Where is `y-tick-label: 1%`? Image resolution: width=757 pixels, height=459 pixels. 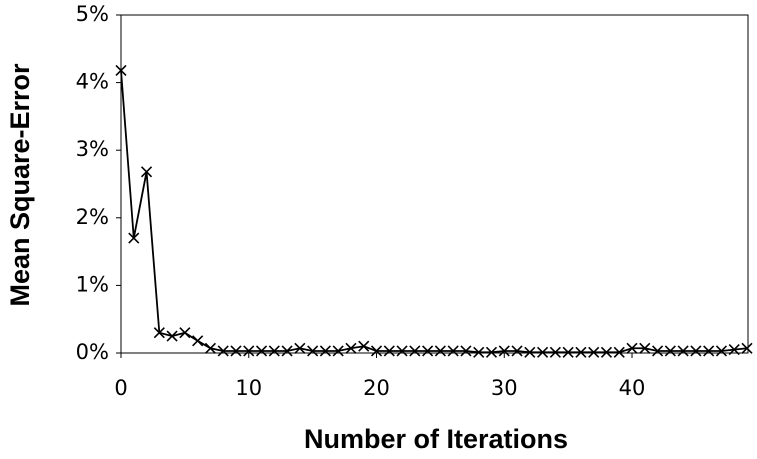
y-tick-label: 1% is located at coordinates (92, 284).